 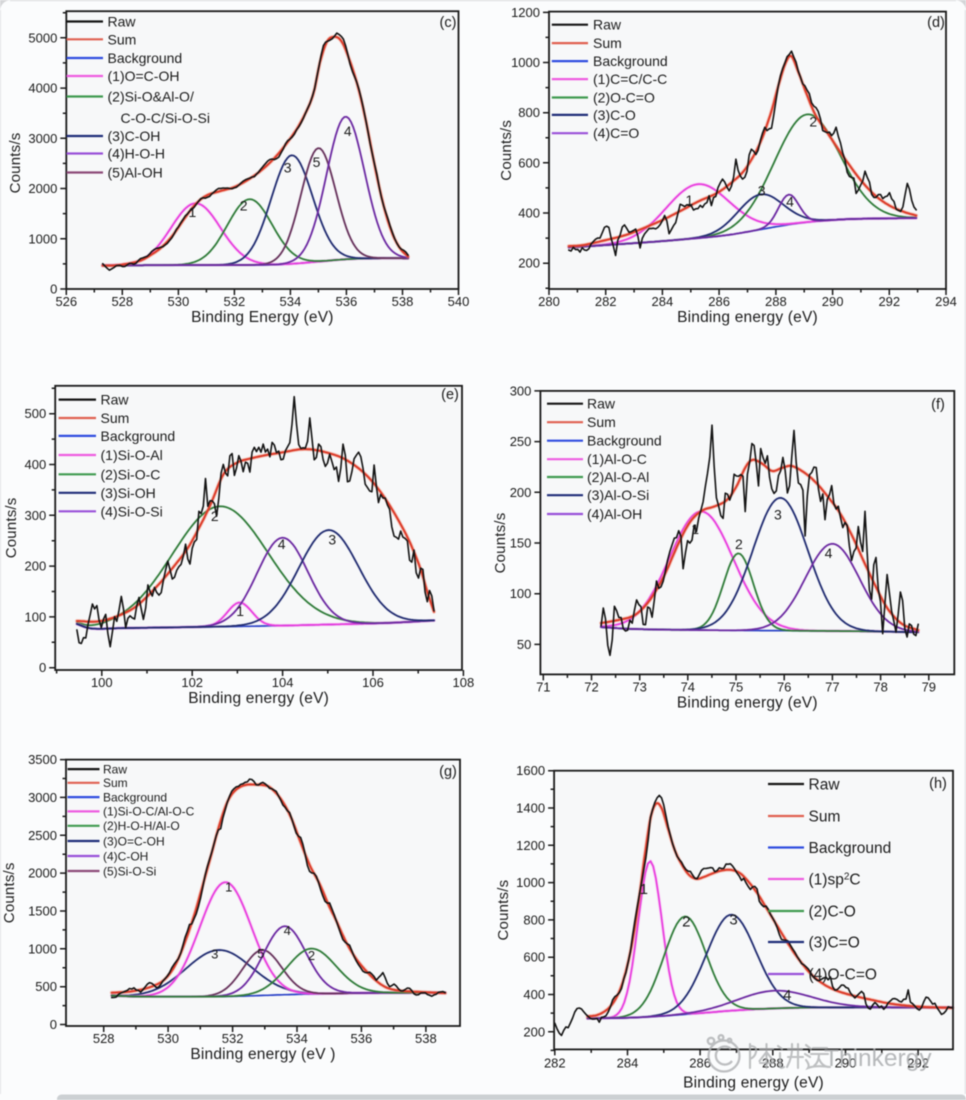 What do you see at coordinates (283, 682) in the screenshot?
I see `svg-text: 104` at bounding box center [283, 682].